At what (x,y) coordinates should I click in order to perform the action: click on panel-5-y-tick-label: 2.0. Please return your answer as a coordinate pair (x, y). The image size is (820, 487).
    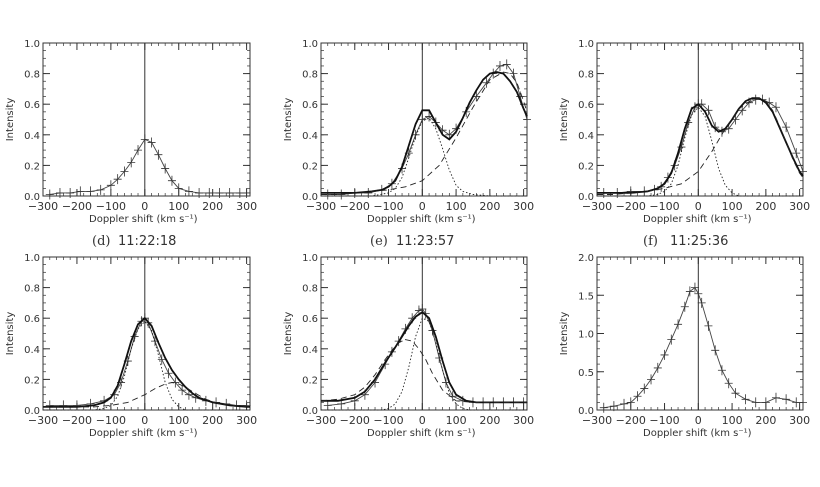
    Looking at the image, I should click on (586, 258).